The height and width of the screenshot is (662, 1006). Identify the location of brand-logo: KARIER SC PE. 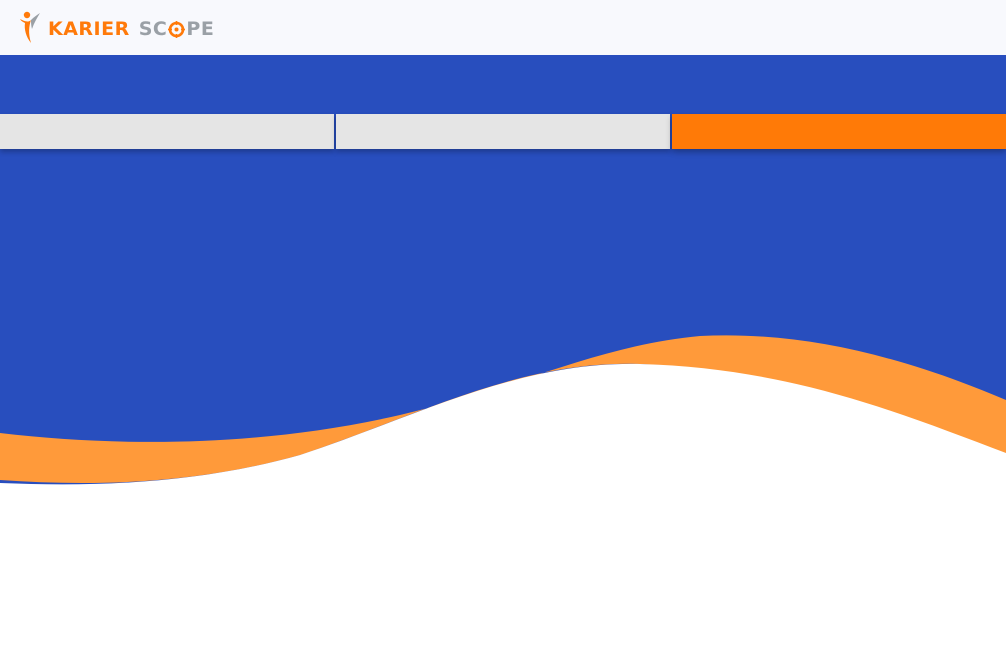
(116, 28).